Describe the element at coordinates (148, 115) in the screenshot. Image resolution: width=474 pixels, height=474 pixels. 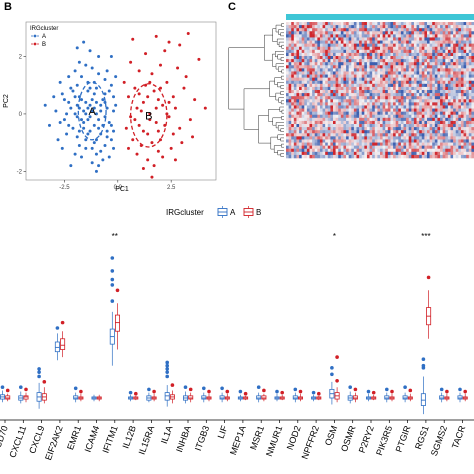
I see `pca-ellipse-b` at that location.